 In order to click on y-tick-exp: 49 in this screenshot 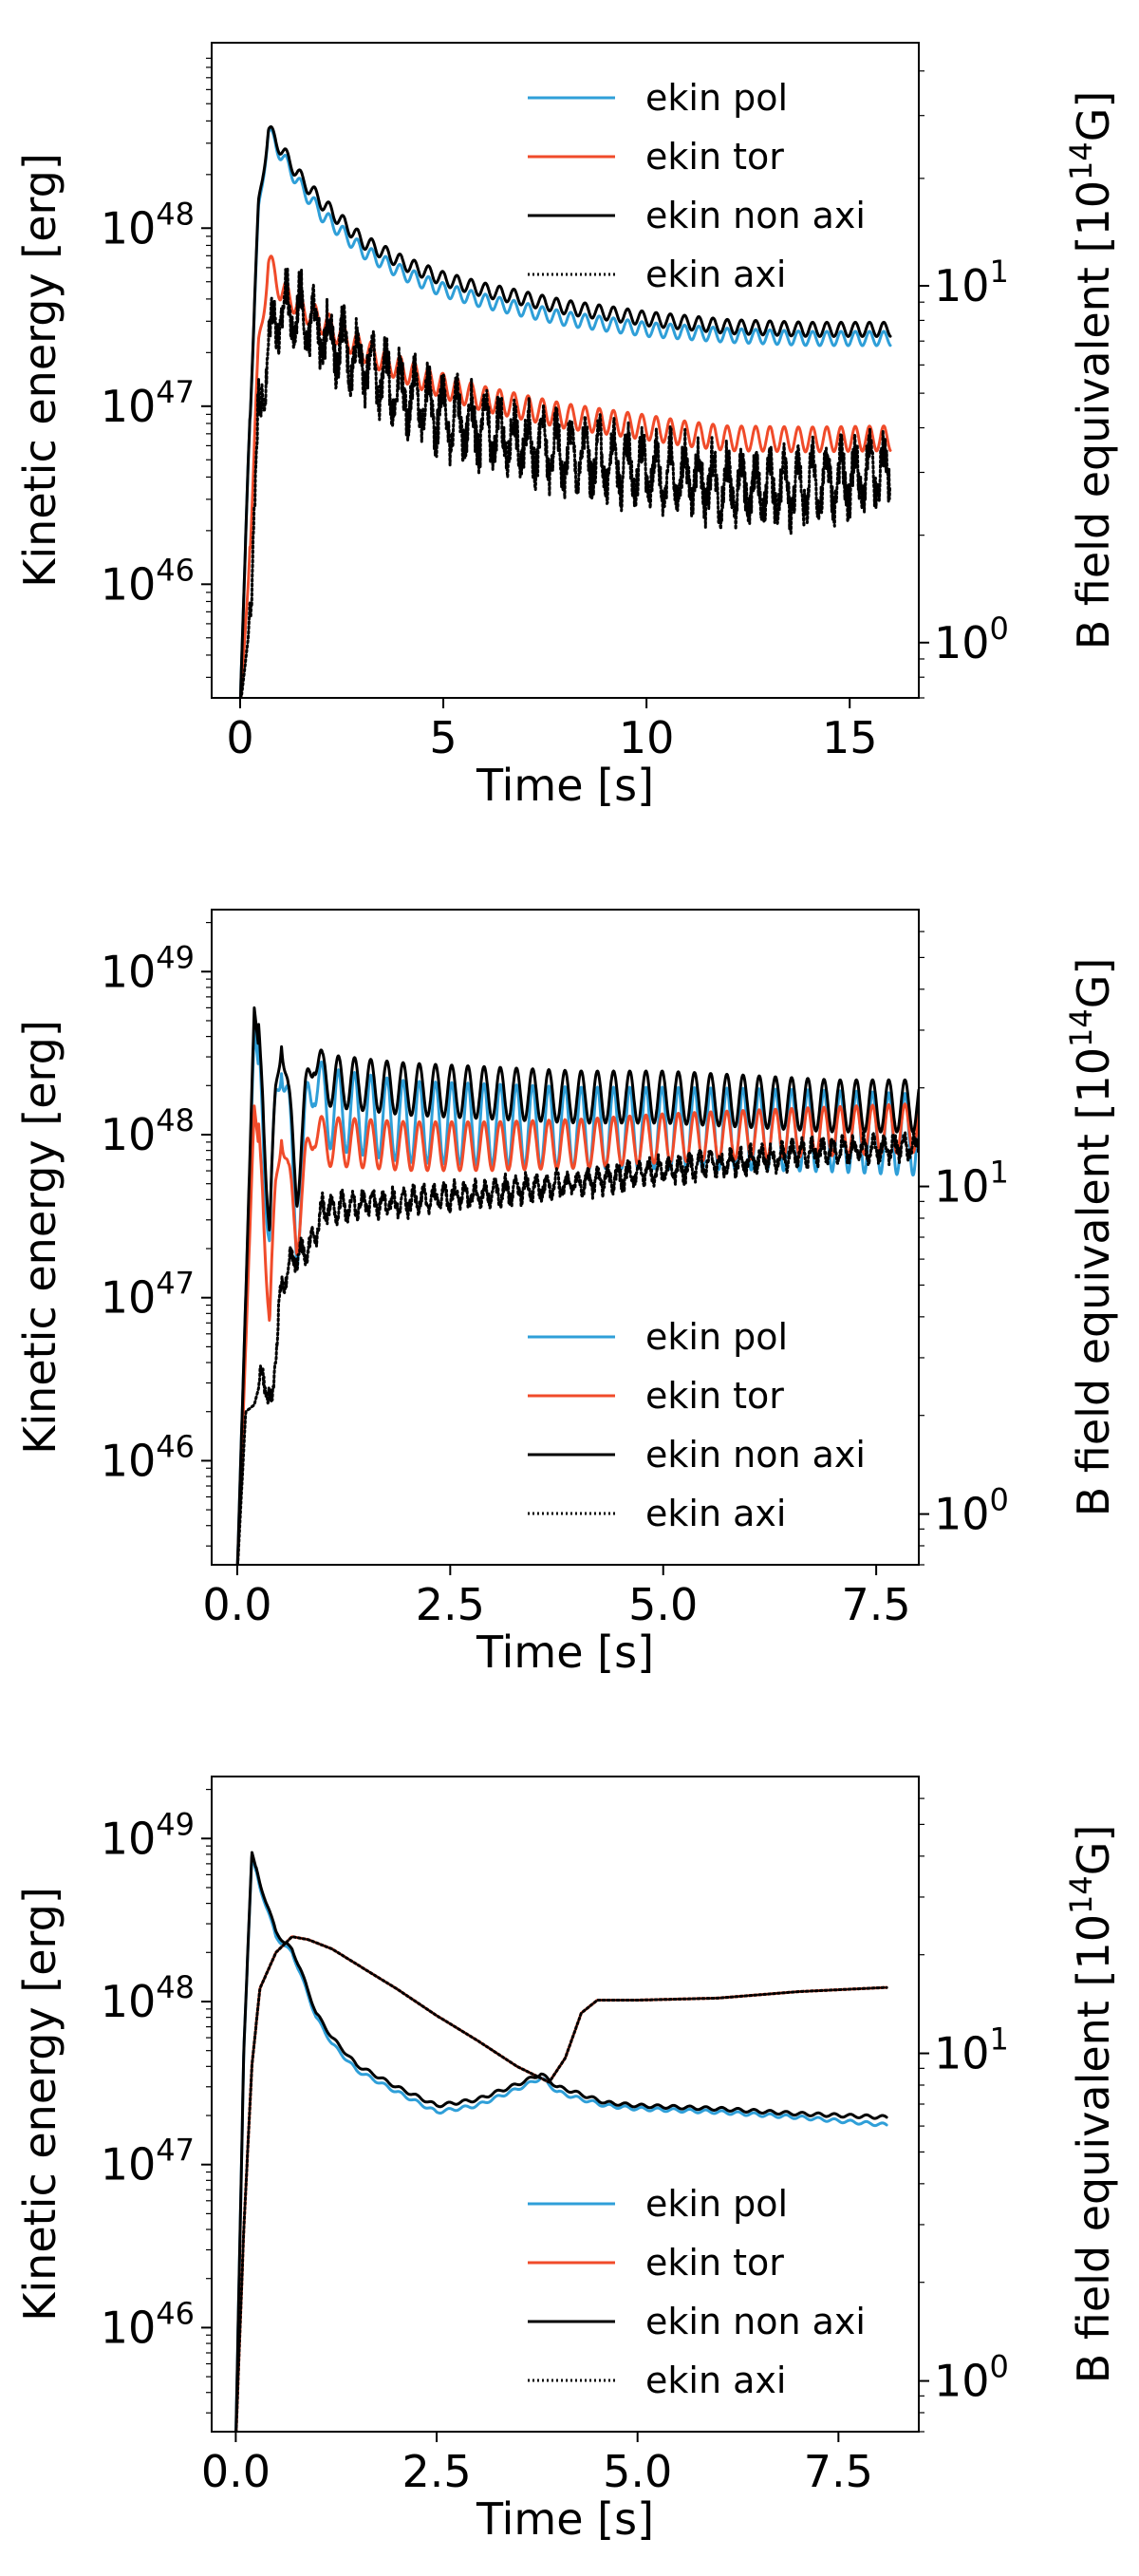, I will do `click(175, 957)`.